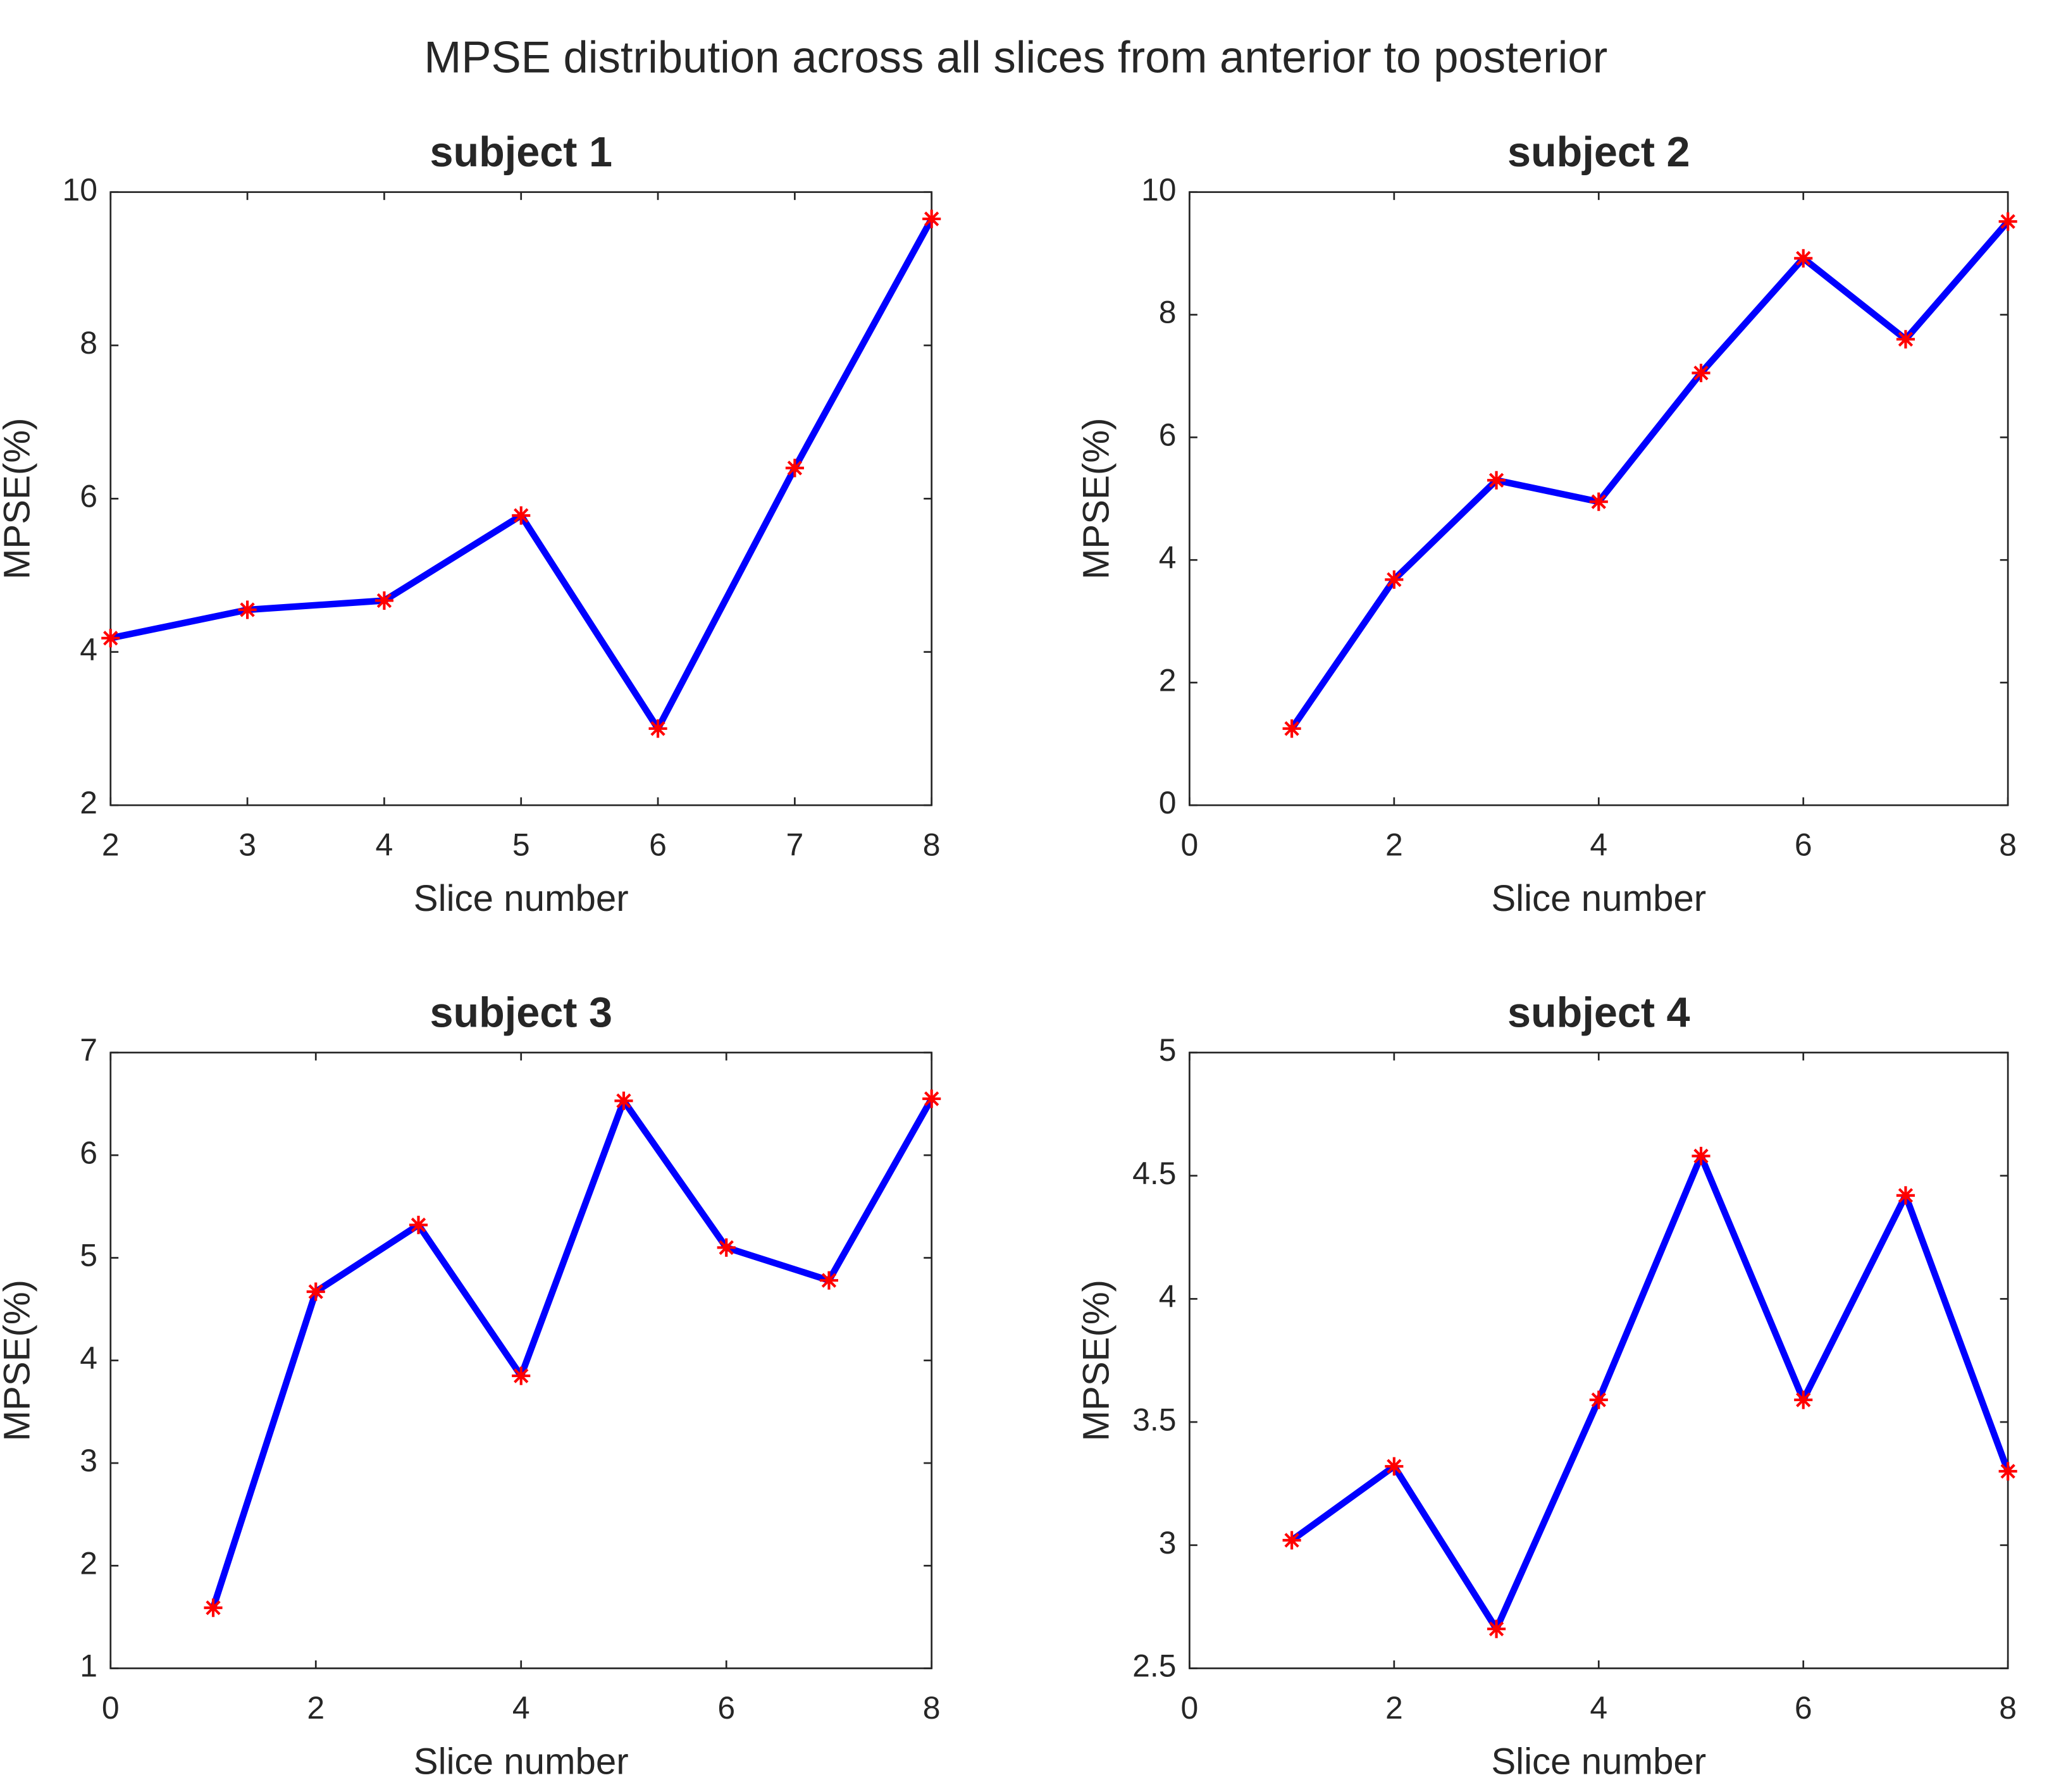  Describe the element at coordinates (1154, 1666) in the screenshot. I see `y-tick-label: 2.5` at that location.